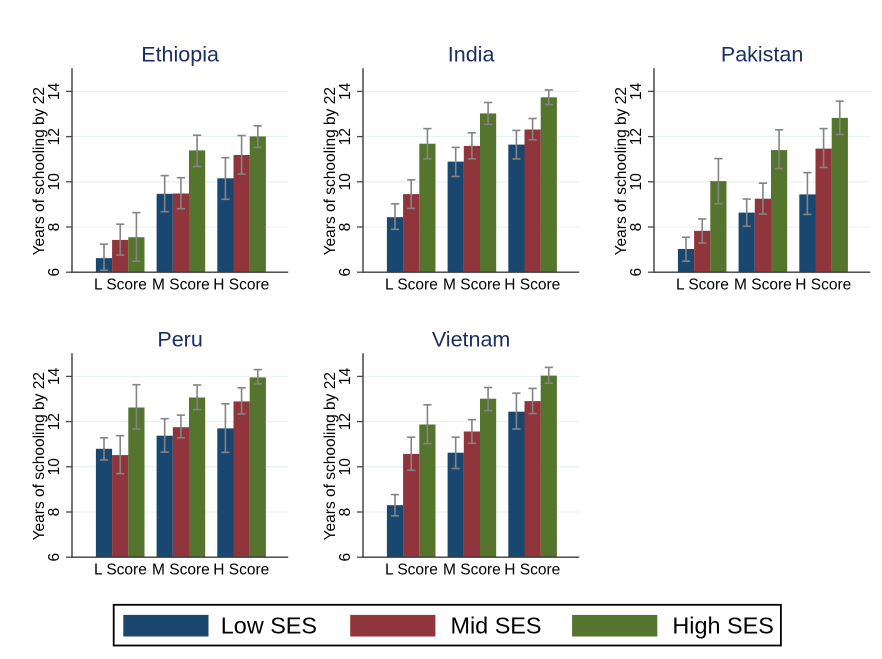 This screenshot has height=659, width=882. What do you see at coordinates (471, 339) in the screenshot?
I see `svg-text: Vietnam` at bounding box center [471, 339].